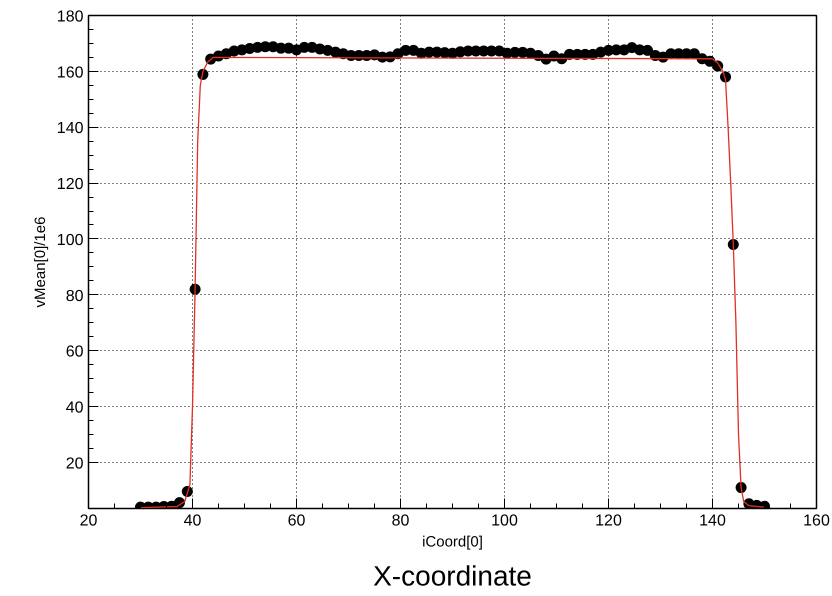 This screenshot has width=832, height=596. What do you see at coordinates (75, 352) in the screenshot?
I see `y-tick-label: 60` at bounding box center [75, 352].